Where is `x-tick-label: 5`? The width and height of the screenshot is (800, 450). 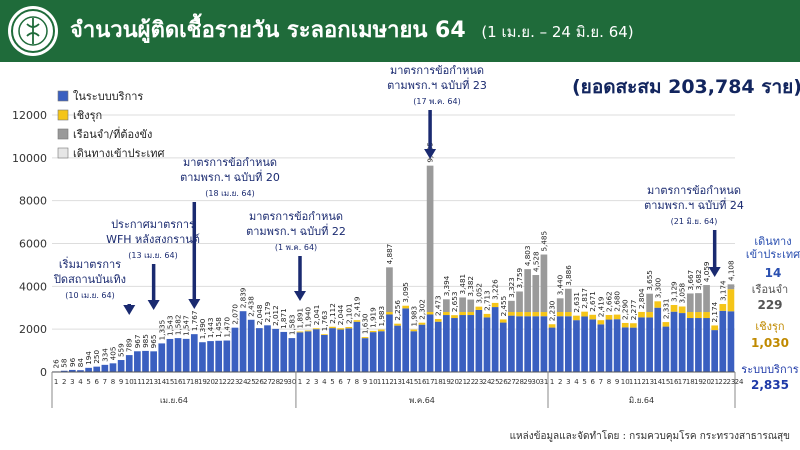 x-tick-label: 5 is located at coordinates (584, 382).